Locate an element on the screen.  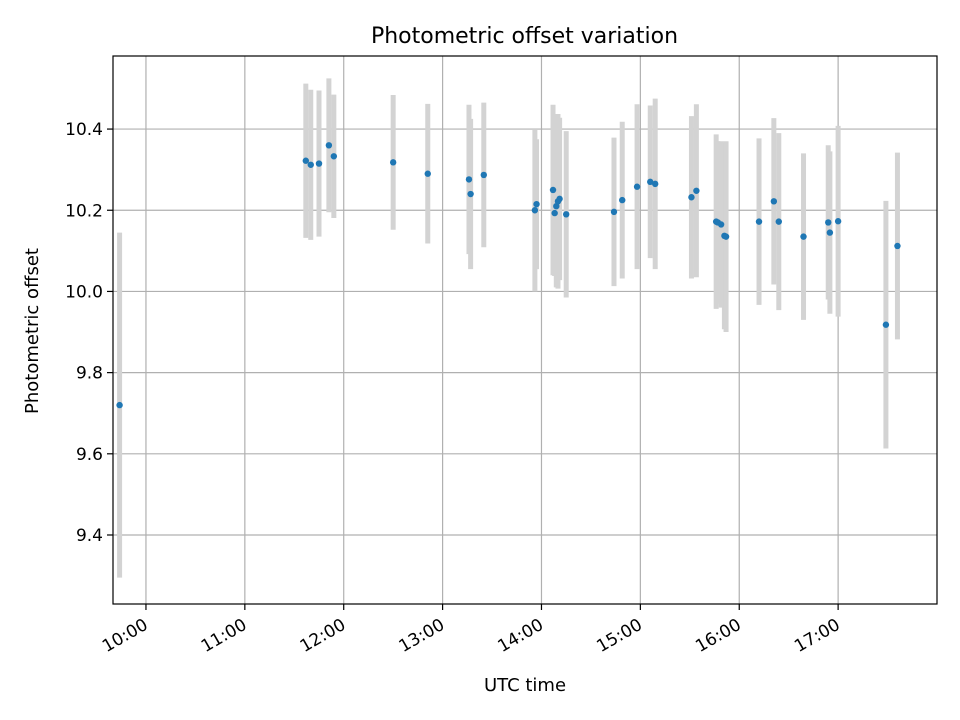
y-tick-label: 10.0 is located at coordinates (84, 292).